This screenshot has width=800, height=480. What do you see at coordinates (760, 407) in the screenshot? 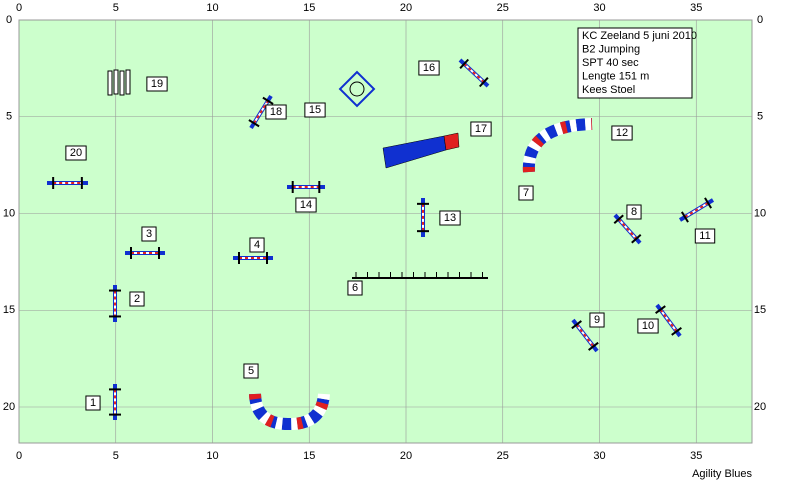
I see `y-tick-label: 20` at bounding box center [760, 407].